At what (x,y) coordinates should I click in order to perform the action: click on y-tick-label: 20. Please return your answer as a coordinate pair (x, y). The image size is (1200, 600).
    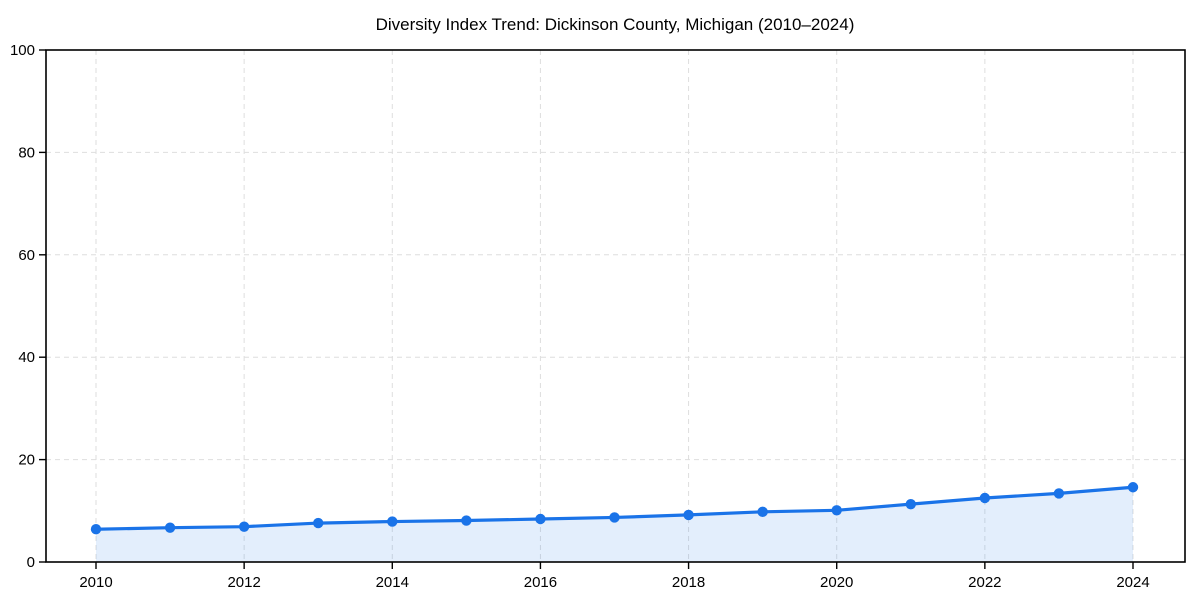
    Looking at the image, I should click on (26, 460).